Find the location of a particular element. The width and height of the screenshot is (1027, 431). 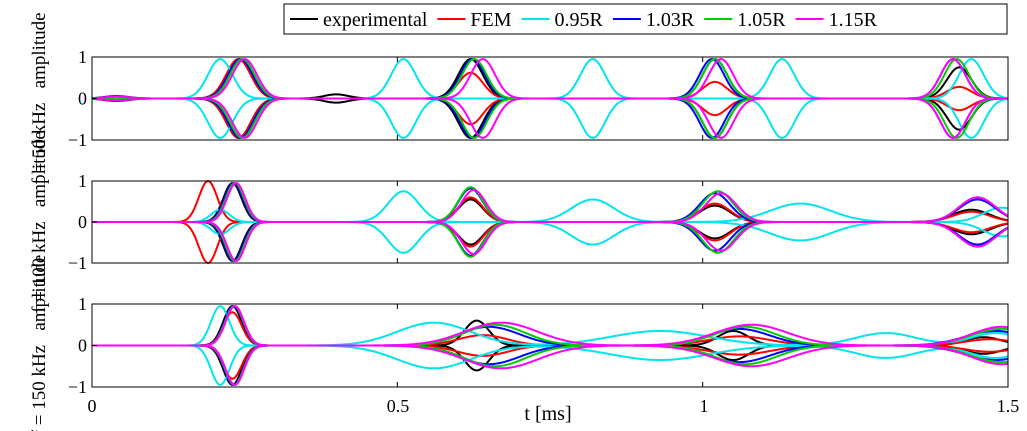

legend-entry: 0.95R is located at coordinates (562, 20).